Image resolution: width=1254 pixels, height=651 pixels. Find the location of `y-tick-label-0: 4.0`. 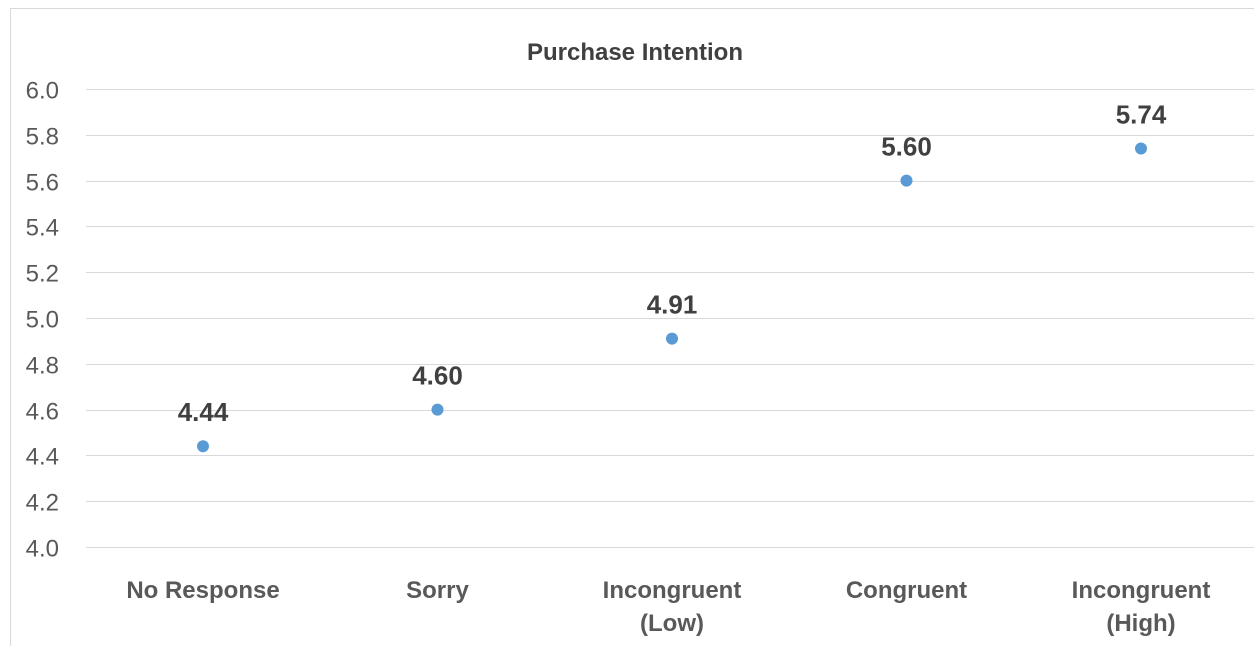

y-tick-label-0: 4.0 is located at coordinates (42, 549).